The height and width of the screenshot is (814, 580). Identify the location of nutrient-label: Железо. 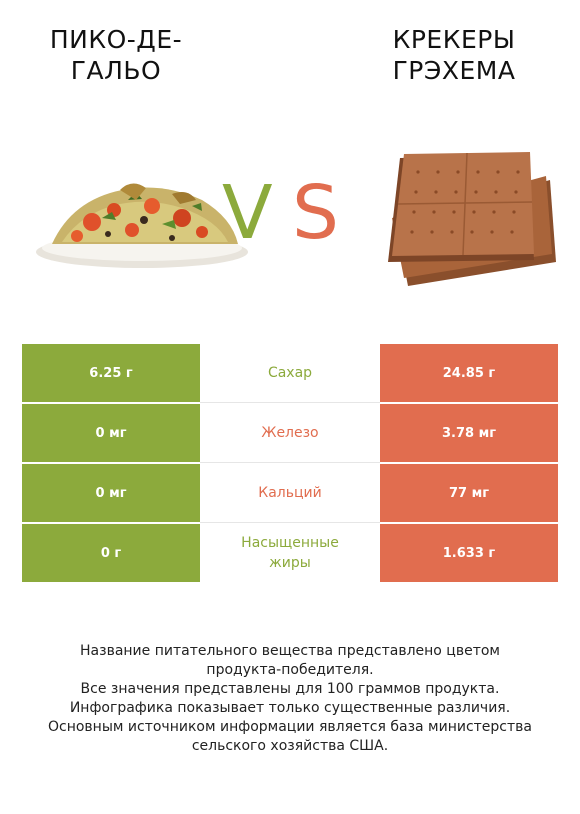
(290, 433).